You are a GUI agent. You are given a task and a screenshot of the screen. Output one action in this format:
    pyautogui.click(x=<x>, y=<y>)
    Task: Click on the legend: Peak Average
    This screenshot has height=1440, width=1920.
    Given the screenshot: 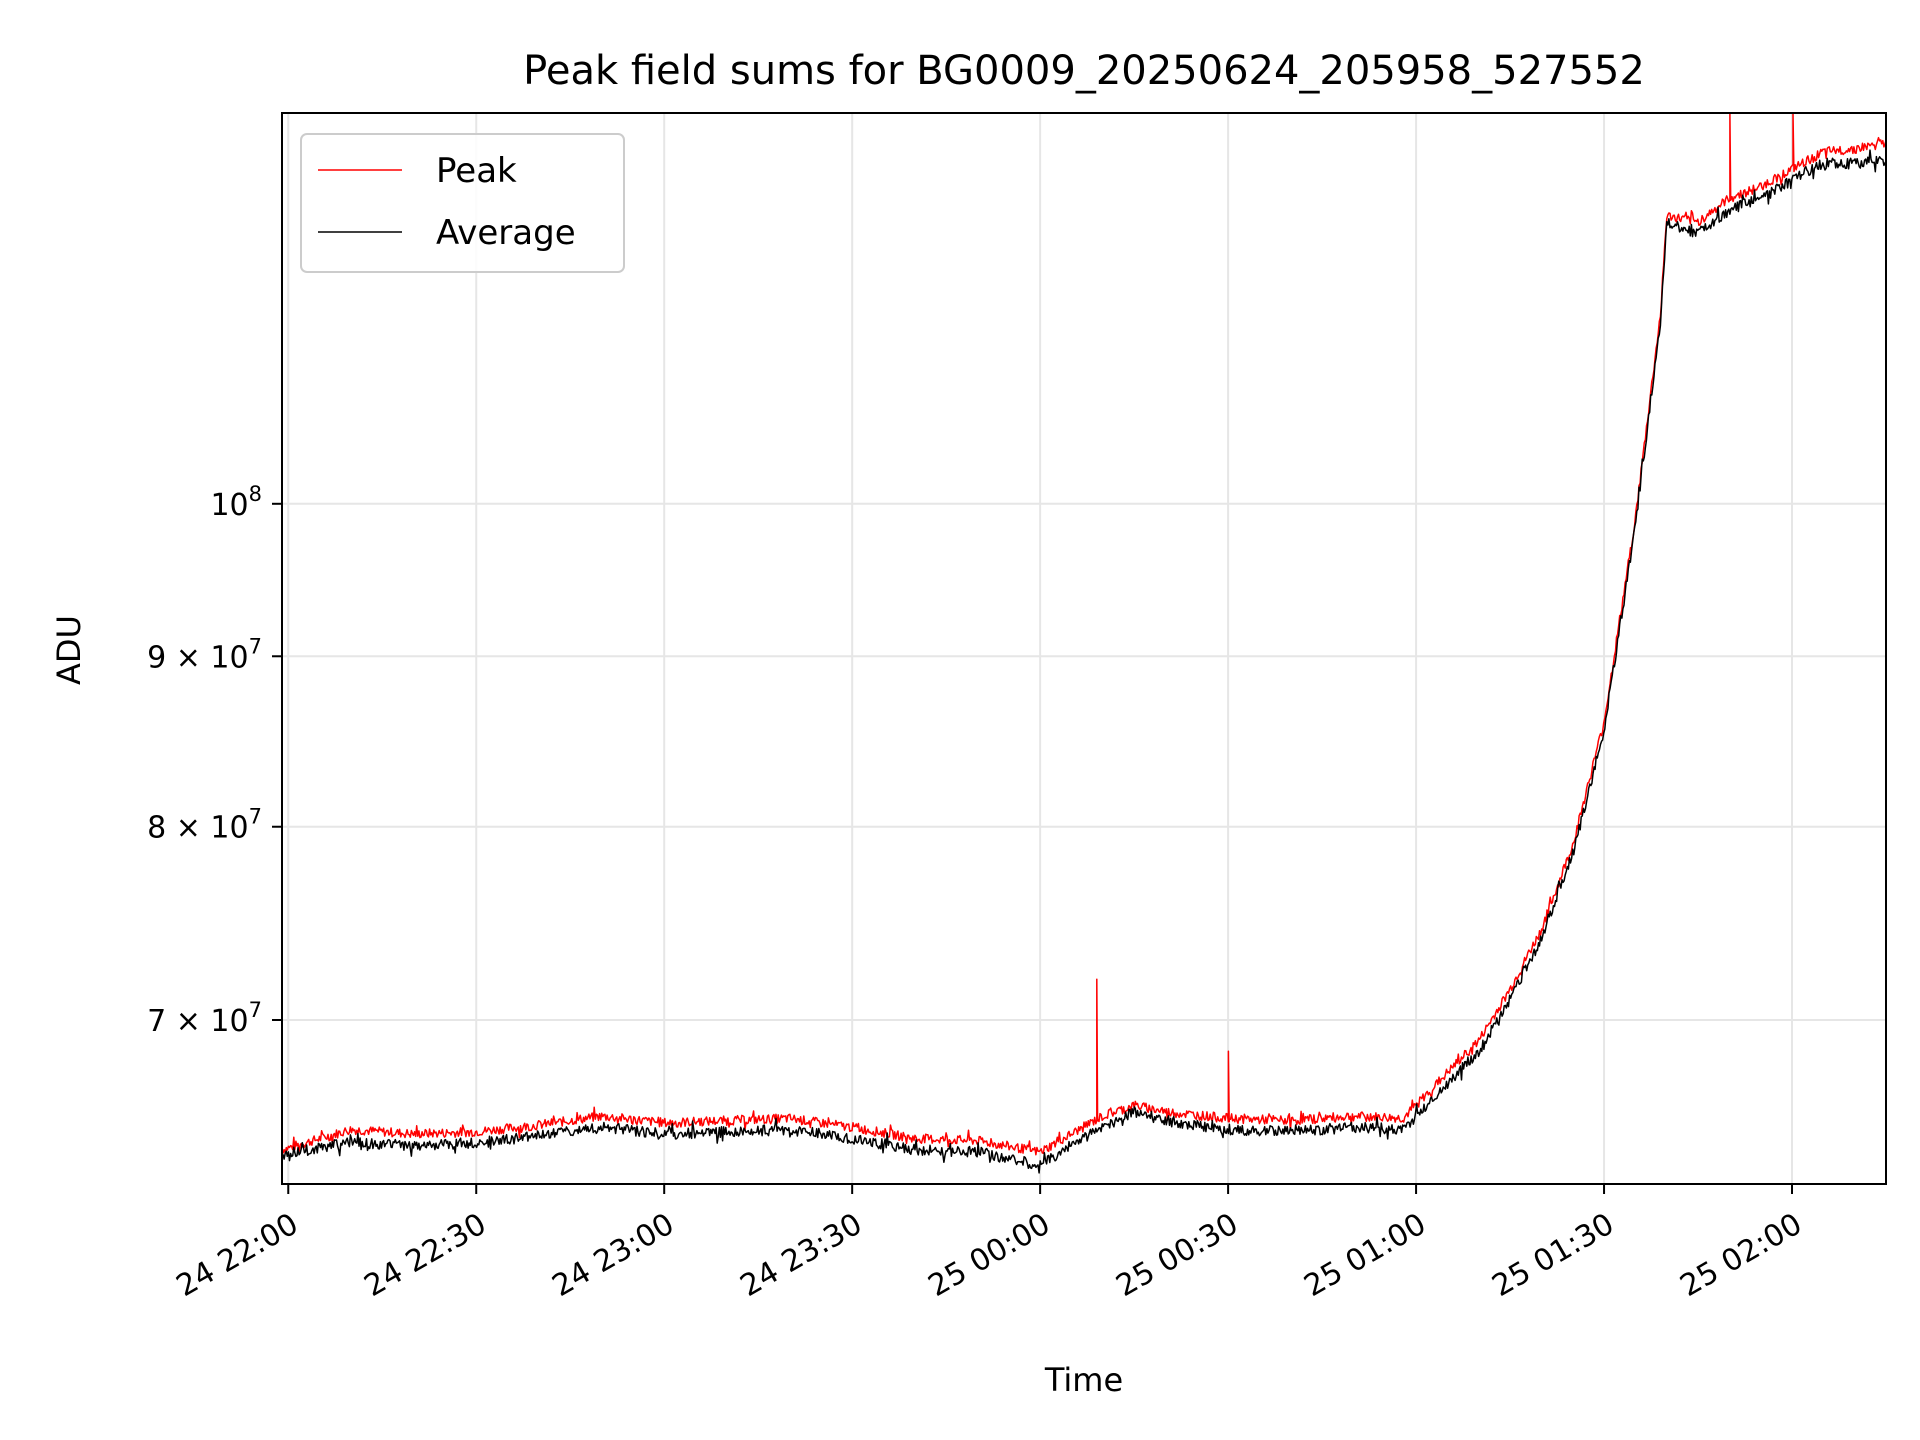 What is the action you would take?
    pyautogui.click(x=462, y=203)
    